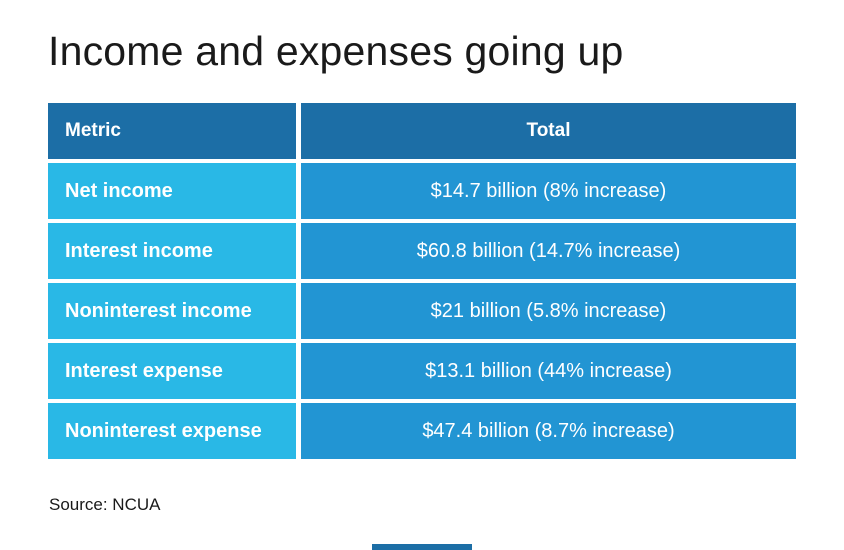 The height and width of the screenshot is (550, 844). Describe the element at coordinates (172, 311) in the screenshot. I see `table-row-metric: Noninterest income` at that location.